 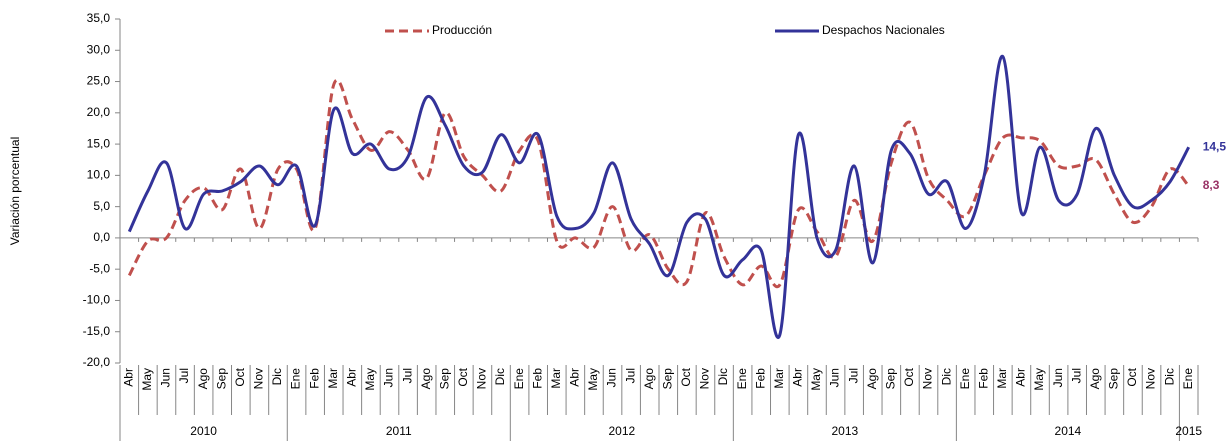 I want to click on y-tick-label: 15,0, so click(x=99, y=143).